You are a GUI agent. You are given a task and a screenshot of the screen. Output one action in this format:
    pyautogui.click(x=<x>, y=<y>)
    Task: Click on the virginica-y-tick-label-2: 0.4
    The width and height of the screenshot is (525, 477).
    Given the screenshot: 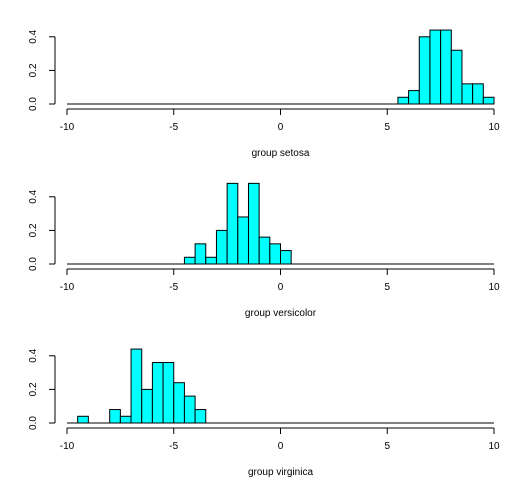 What is the action you would take?
    pyautogui.click(x=33, y=355)
    